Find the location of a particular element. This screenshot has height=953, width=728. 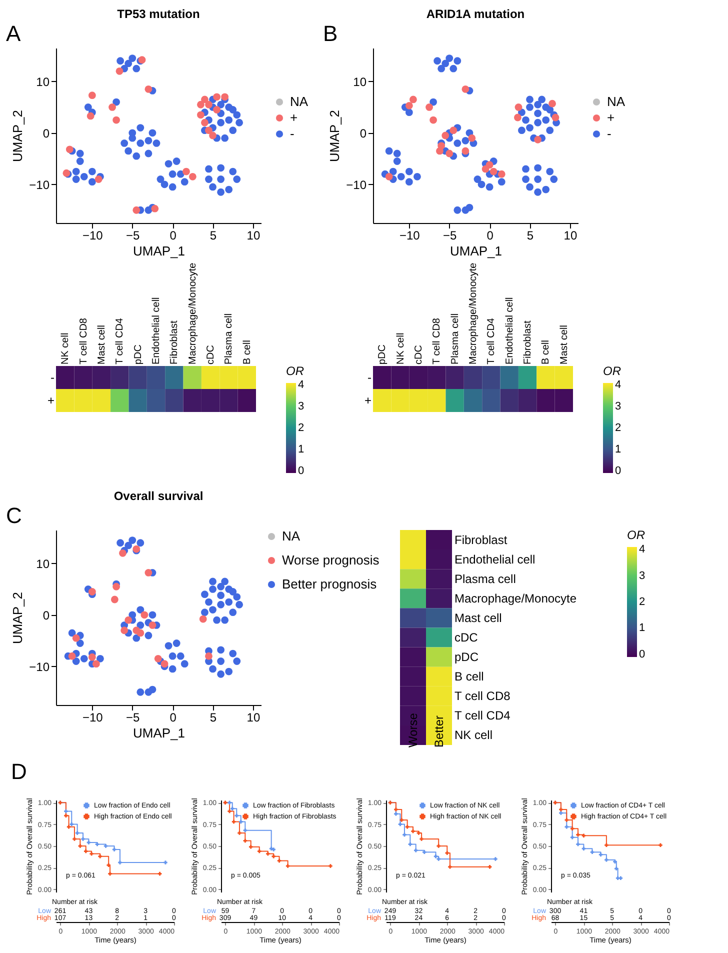

y-tick-label: - is located at coordinates (370, 377).